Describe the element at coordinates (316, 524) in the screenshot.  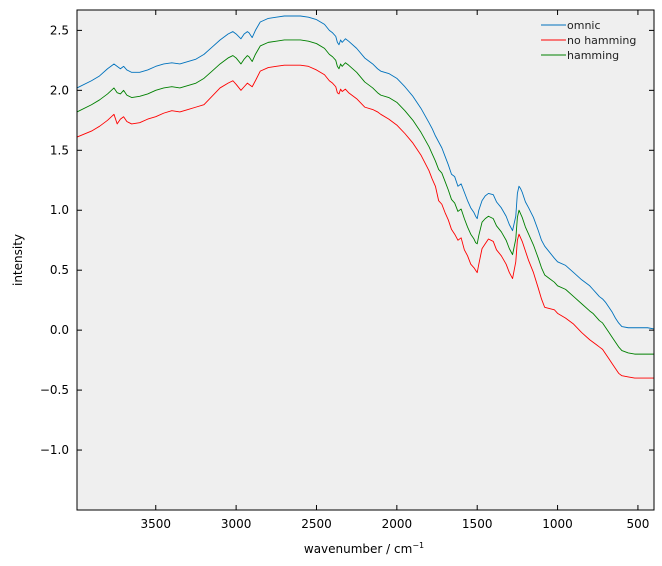
I see `x-tick-label: 2500` at that location.